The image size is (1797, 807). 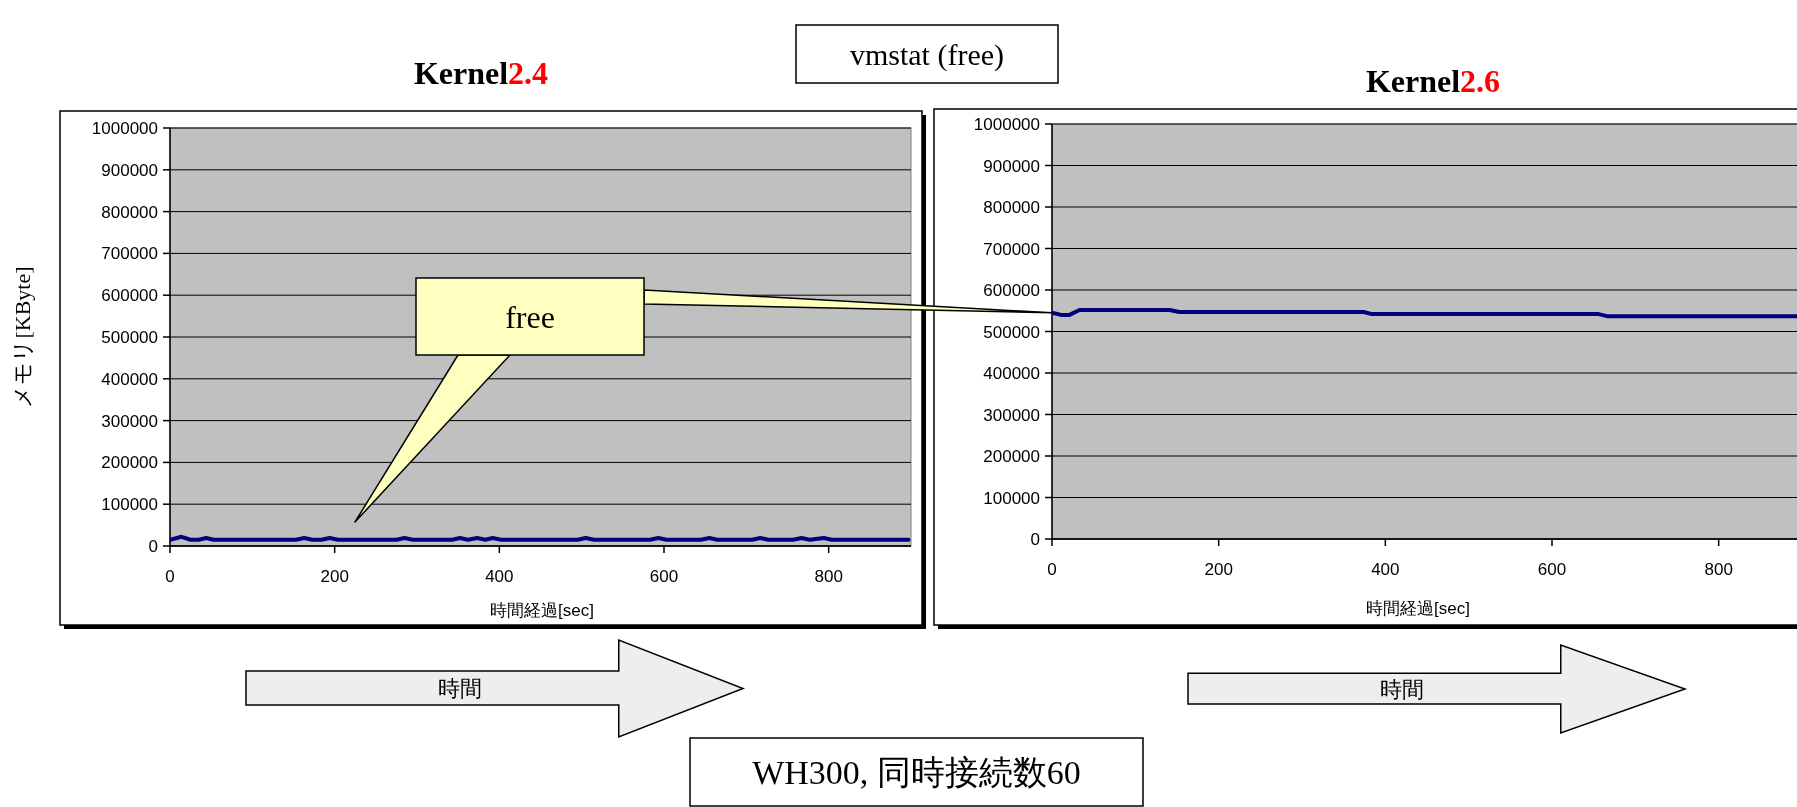 What do you see at coordinates (481, 73) in the screenshot?
I see `chart-title: Kernel2.4` at bounding box center [481, 73].